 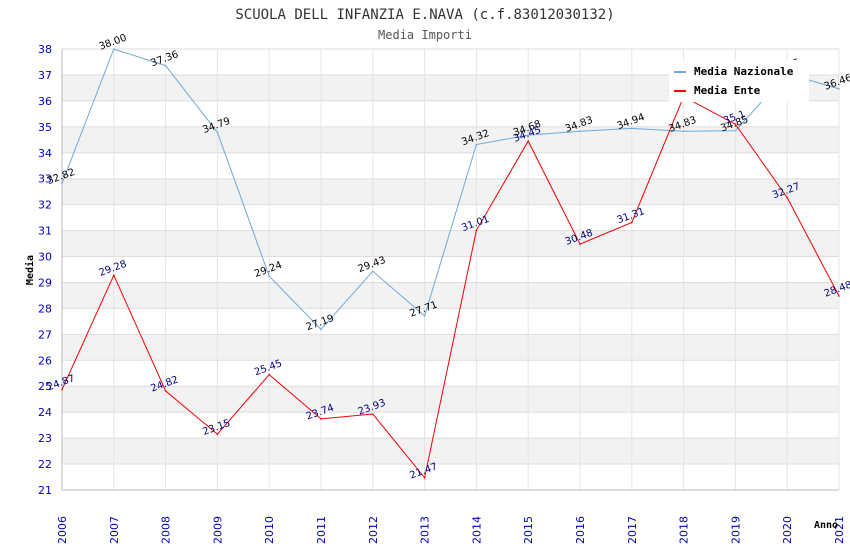 What do you see at coordinates (164, 59) in the screenshot?
I see `data-label: 37.36` at bounding box center [164, 59].